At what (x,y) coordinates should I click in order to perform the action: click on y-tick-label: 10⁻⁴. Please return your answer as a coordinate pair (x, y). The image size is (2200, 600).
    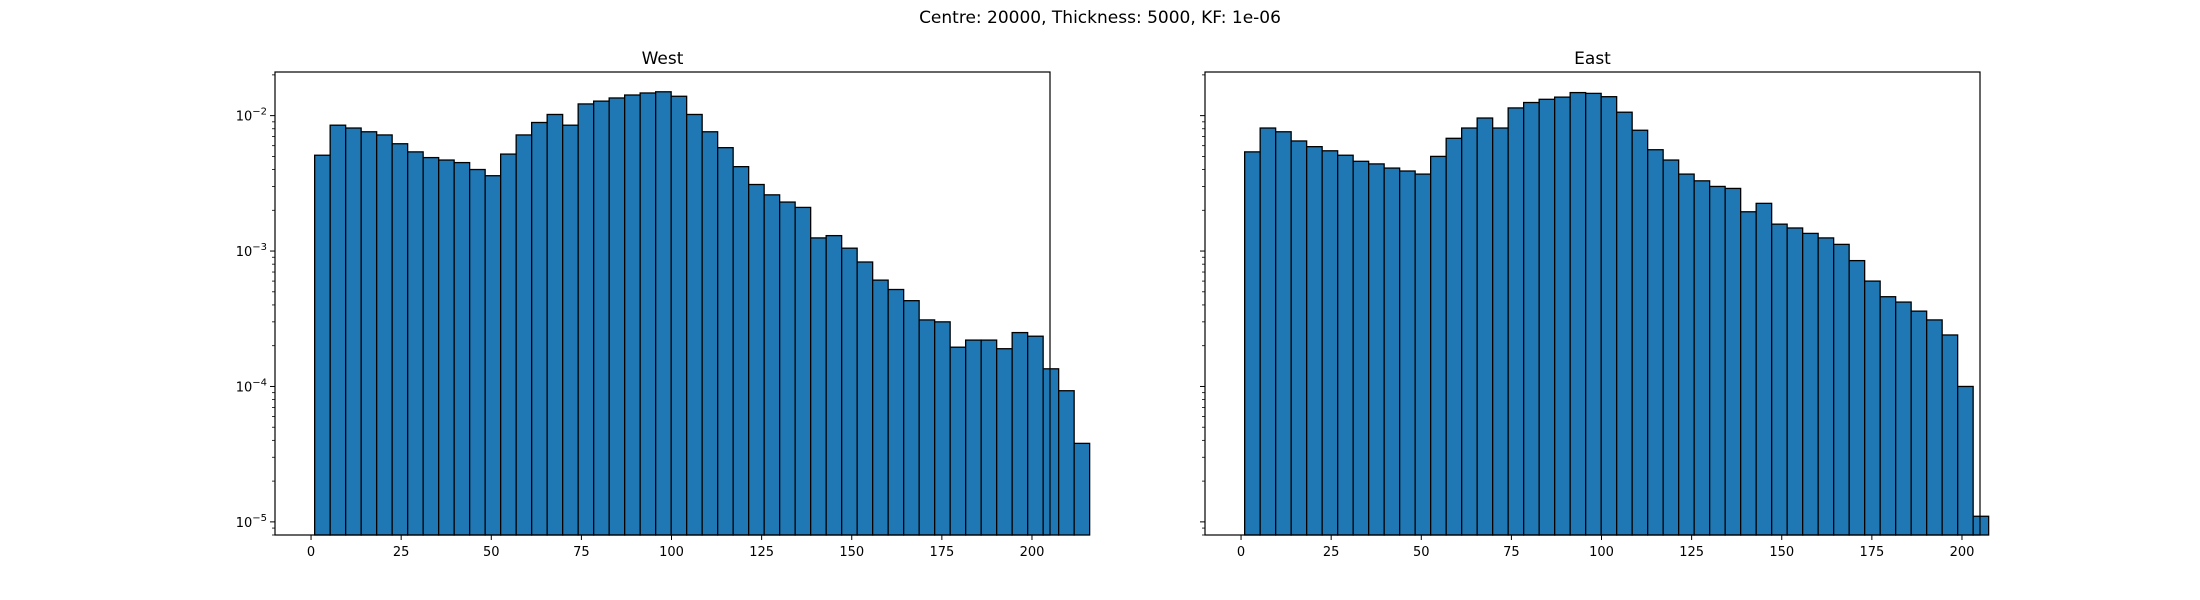
    Looking at the image, I should click on (251, 386).